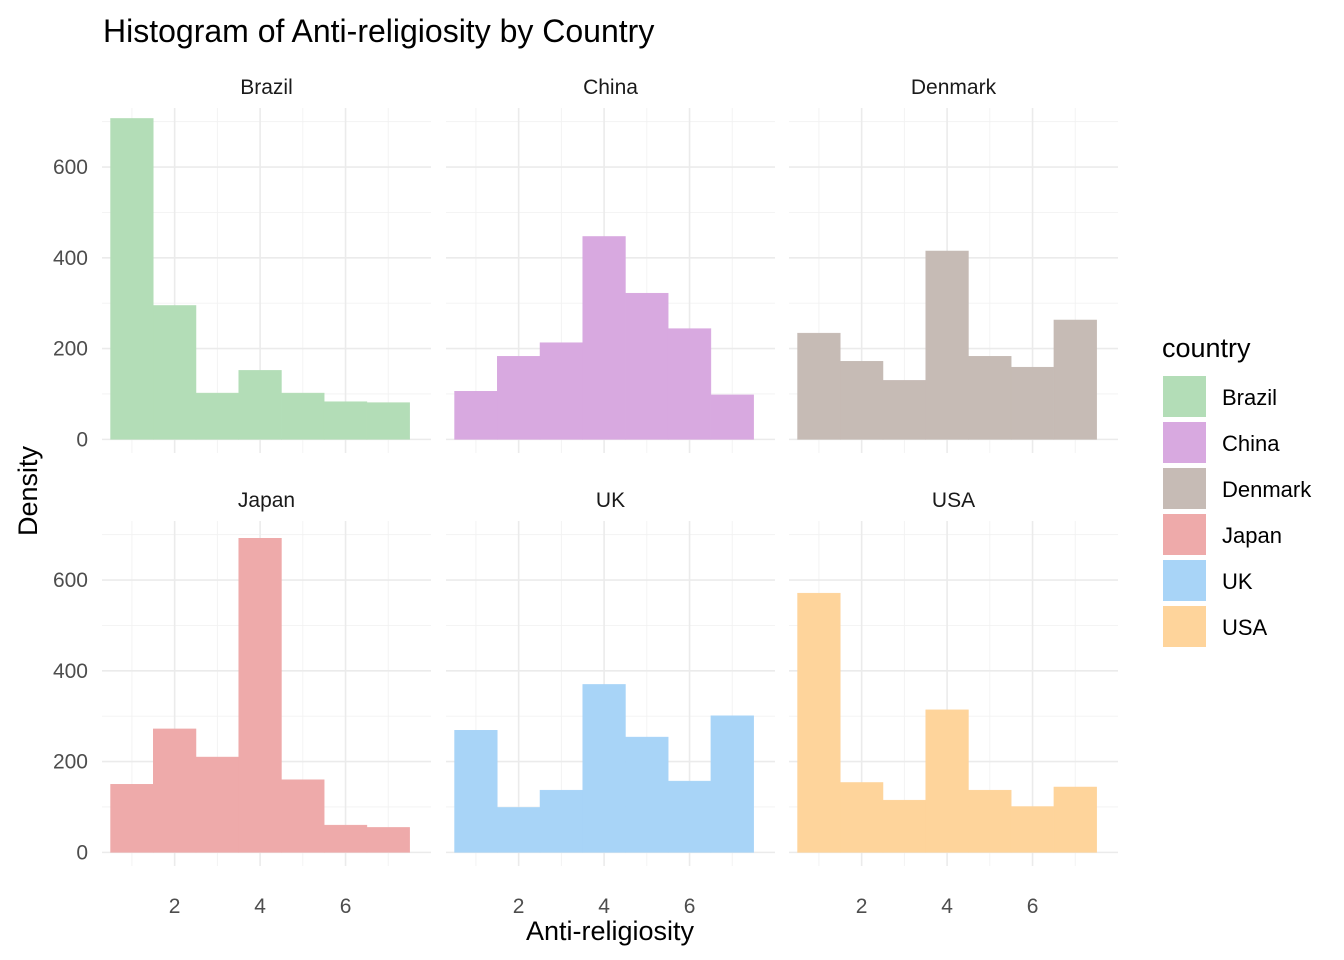  I want to click on legend: country Brazil China Denmark Japan UK USA, so click(1237, 490).